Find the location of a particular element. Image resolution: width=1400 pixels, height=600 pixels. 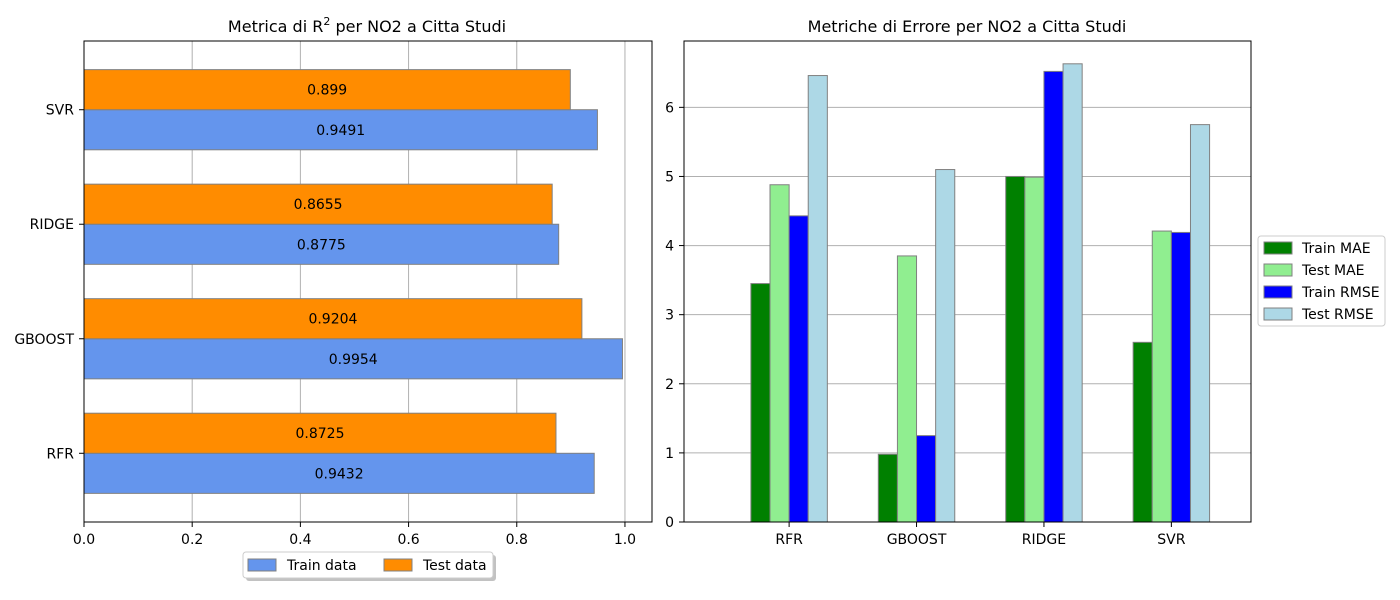

legend-label-train-mae: Train MAE is located at coordinates (1336, 249).